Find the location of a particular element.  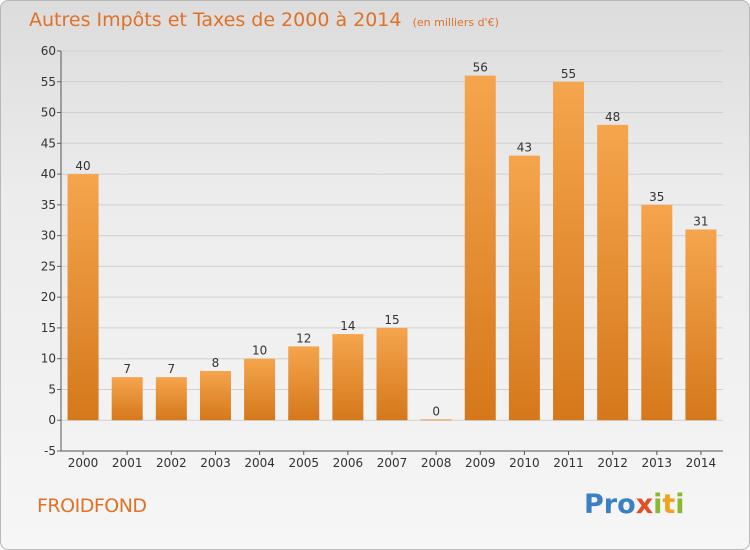

y-tick-label: 35 is located at coordinates (48, 205).